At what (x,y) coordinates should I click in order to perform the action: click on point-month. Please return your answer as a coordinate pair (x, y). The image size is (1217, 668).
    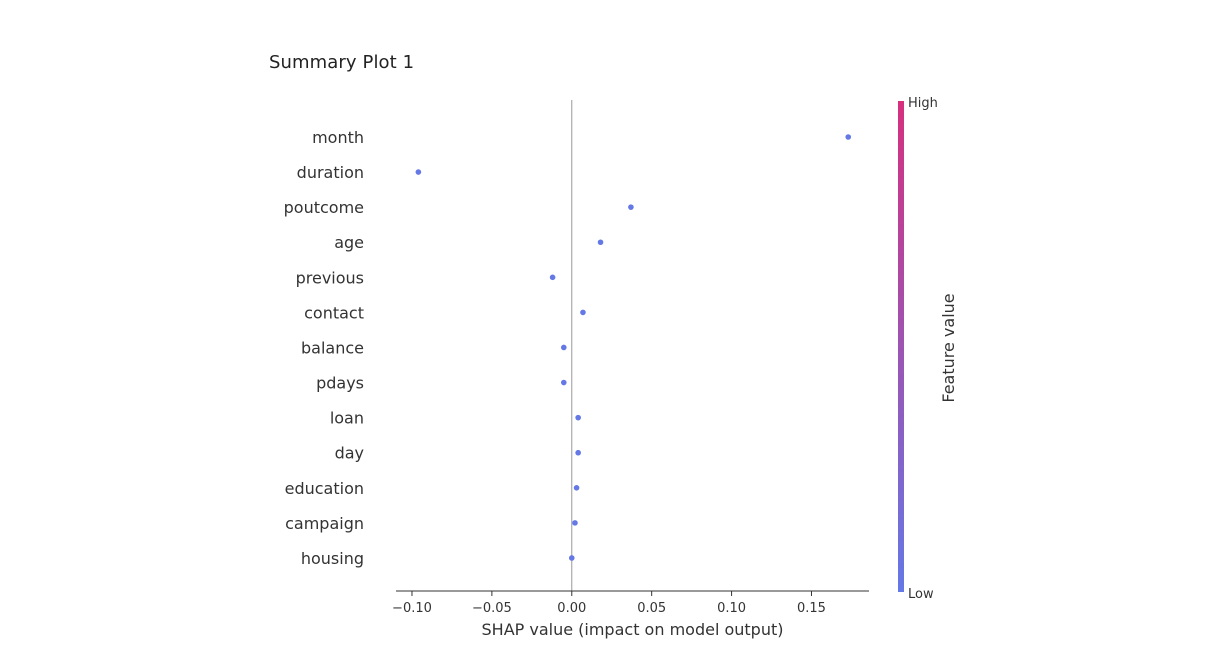
    Looking at the image, I should click on (848, 137).